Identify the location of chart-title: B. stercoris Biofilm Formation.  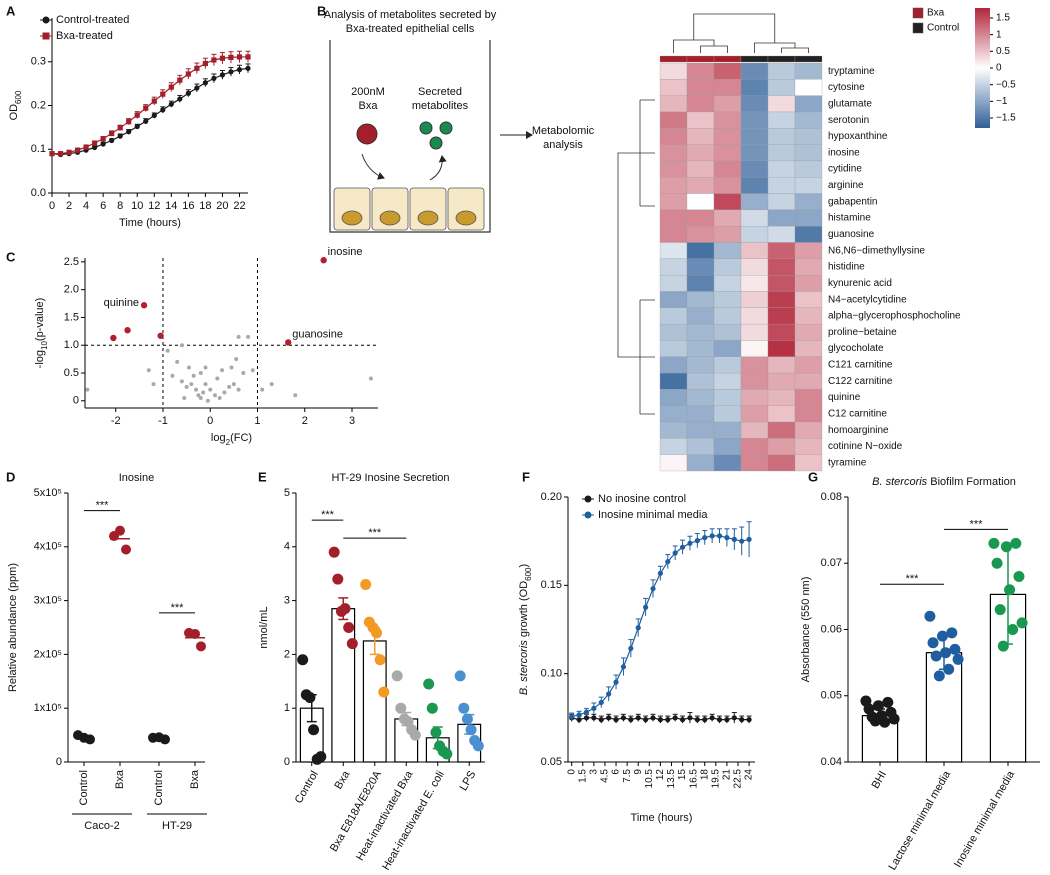
(944, 482).